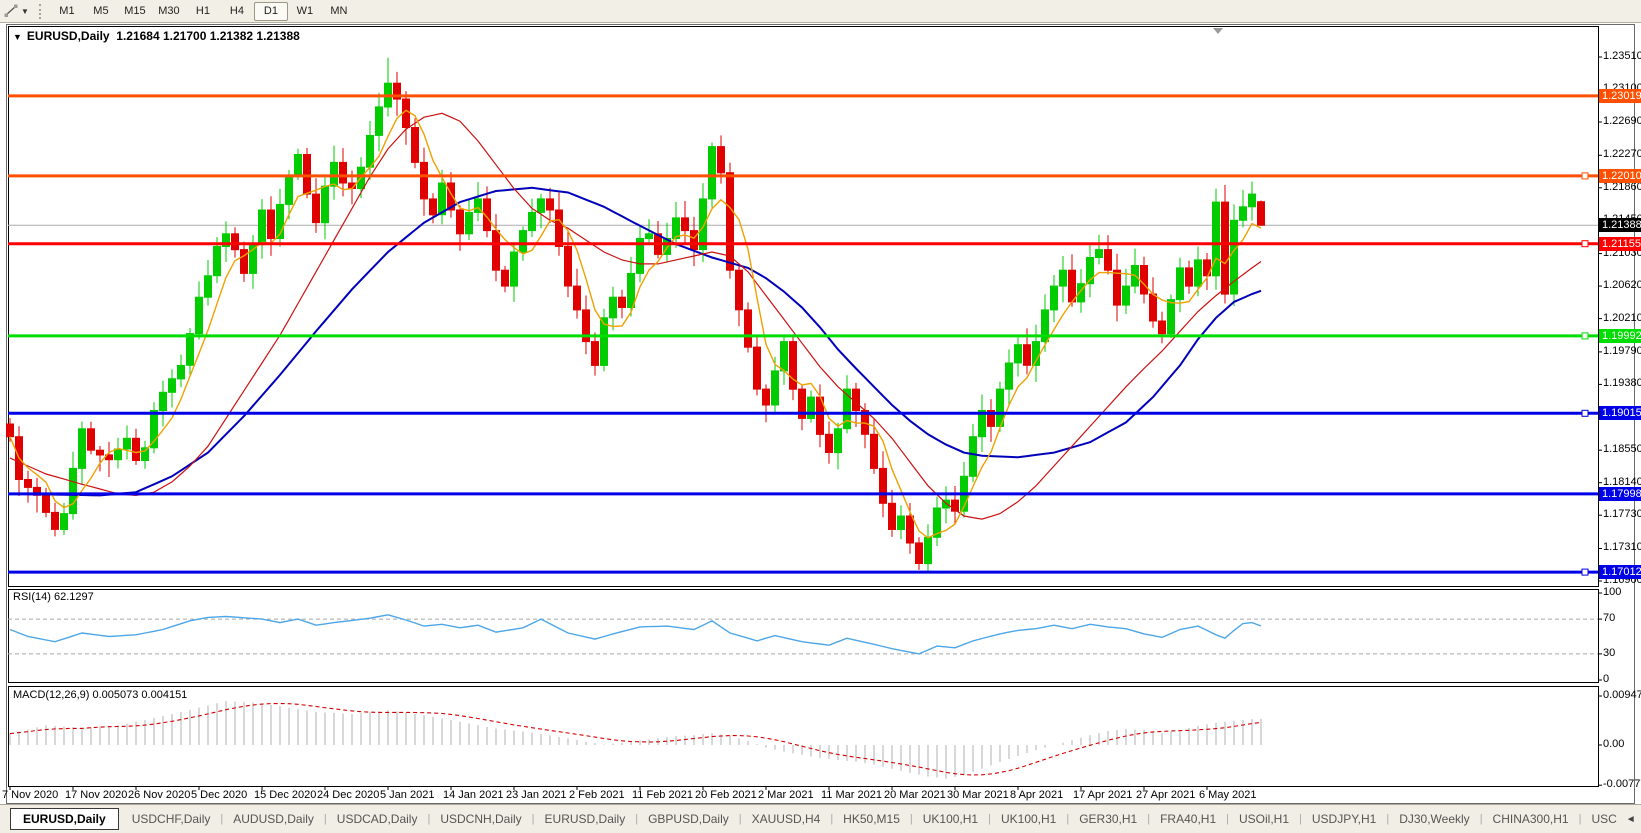 The width and height of the screenshot is (1641, 833). I want to click on timeframe-button-mn: MN, so click(339, 10).